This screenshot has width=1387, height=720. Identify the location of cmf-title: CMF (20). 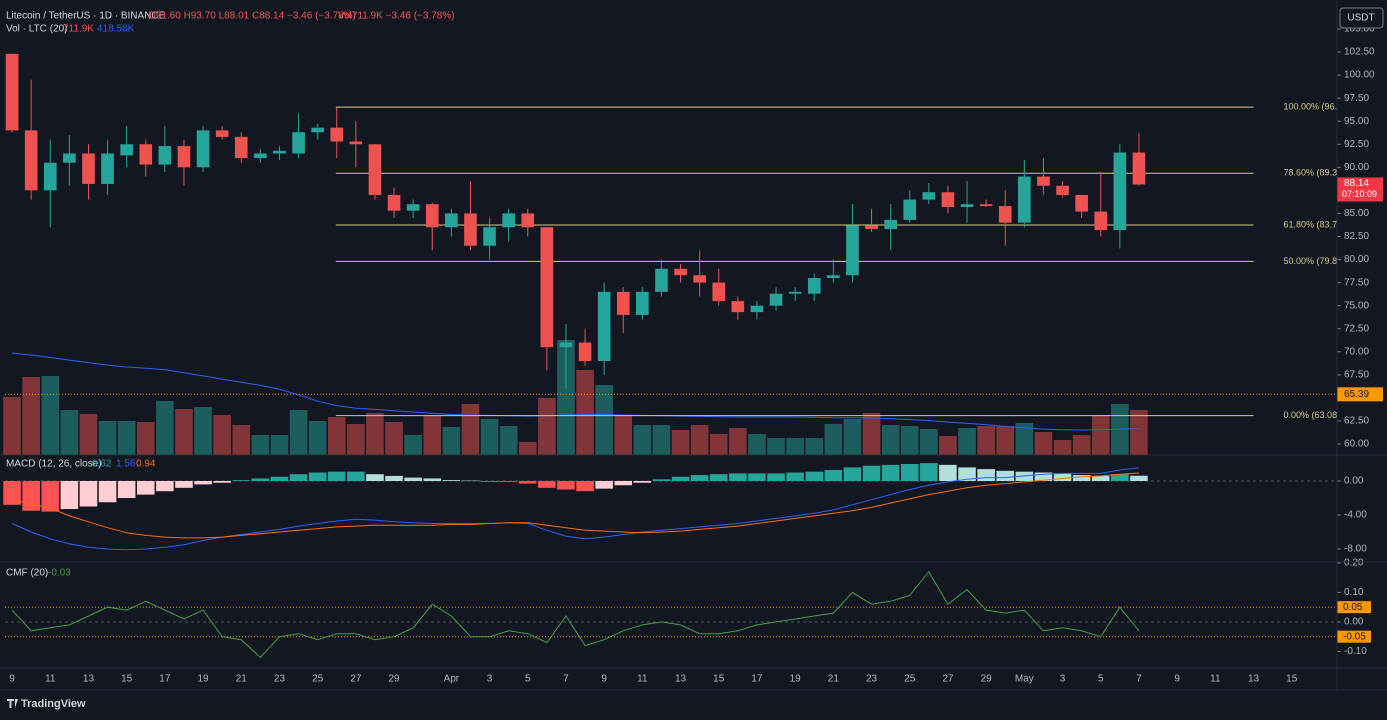
(27, 573).